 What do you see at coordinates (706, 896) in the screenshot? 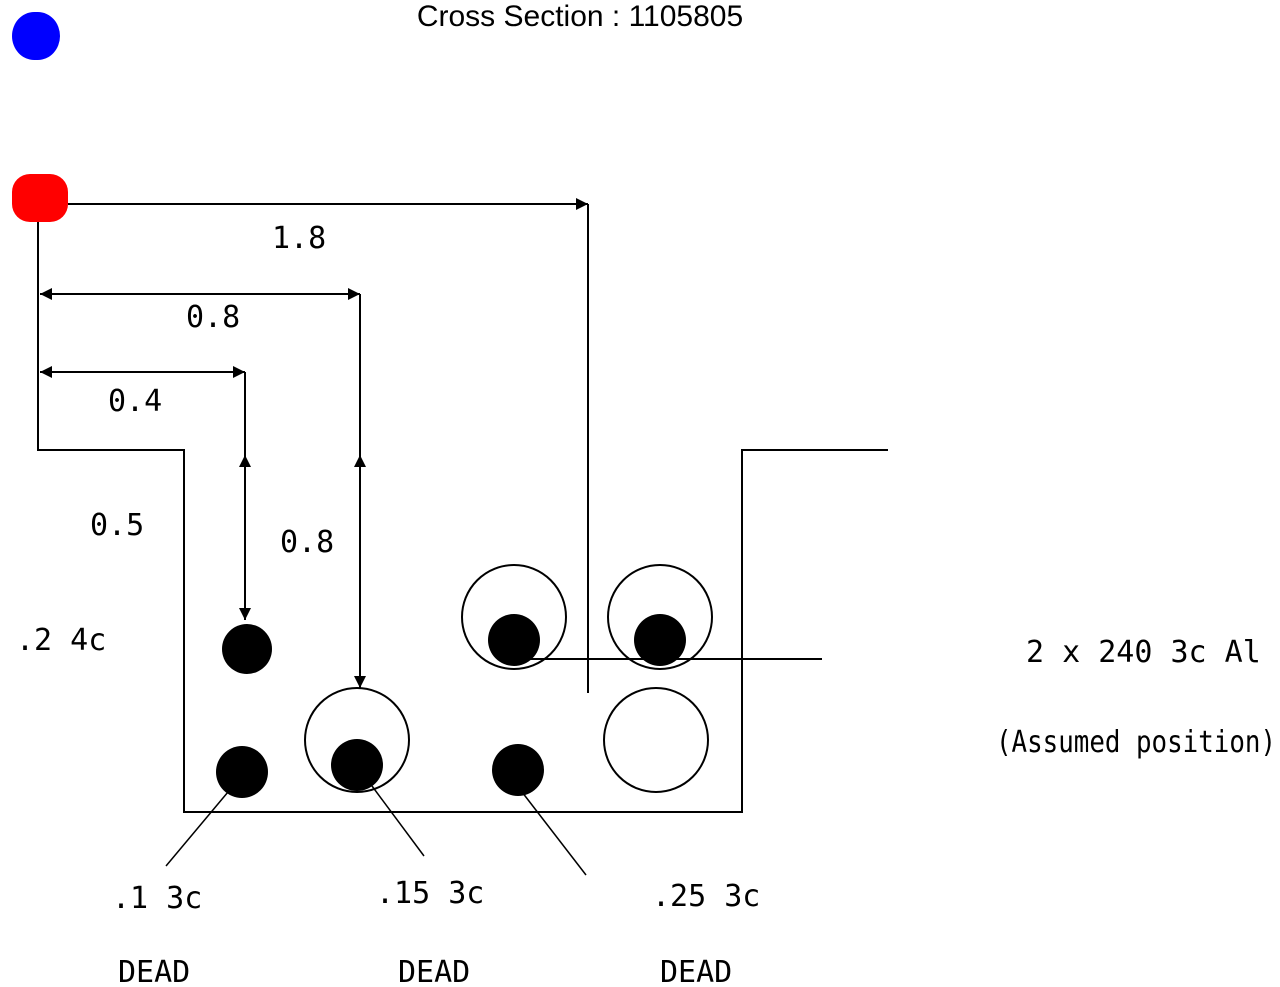
I see `label-25-3c: .25 3c` at bounding box center [706, 896].